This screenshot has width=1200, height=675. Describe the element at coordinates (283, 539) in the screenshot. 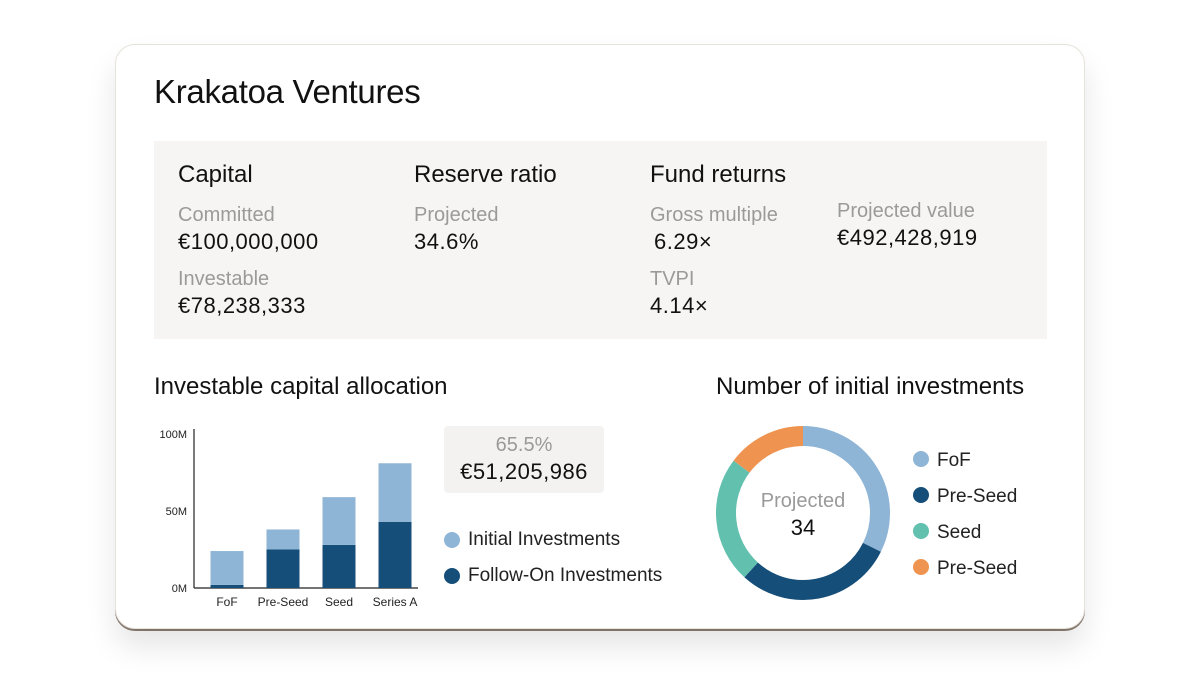

I see `bar-pre-seed-initial` at that location.